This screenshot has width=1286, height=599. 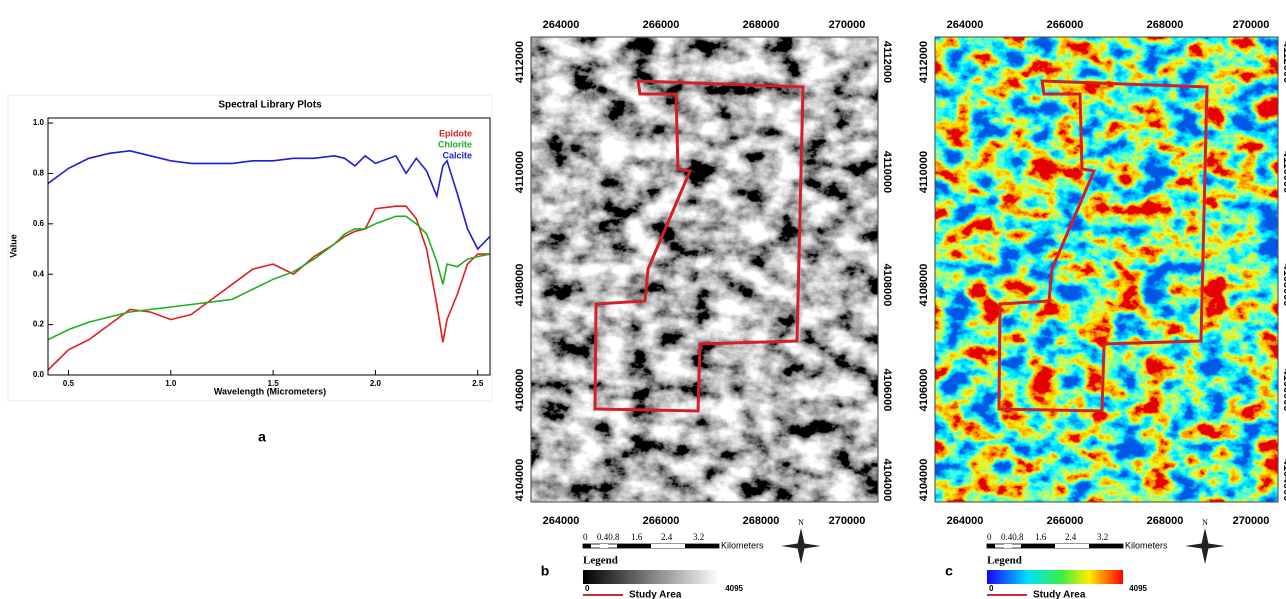 What do you see at coordinates (274, 383) in the screenshot?
I see `x-tick-label: 1.5` at bounding box center [274, 383].